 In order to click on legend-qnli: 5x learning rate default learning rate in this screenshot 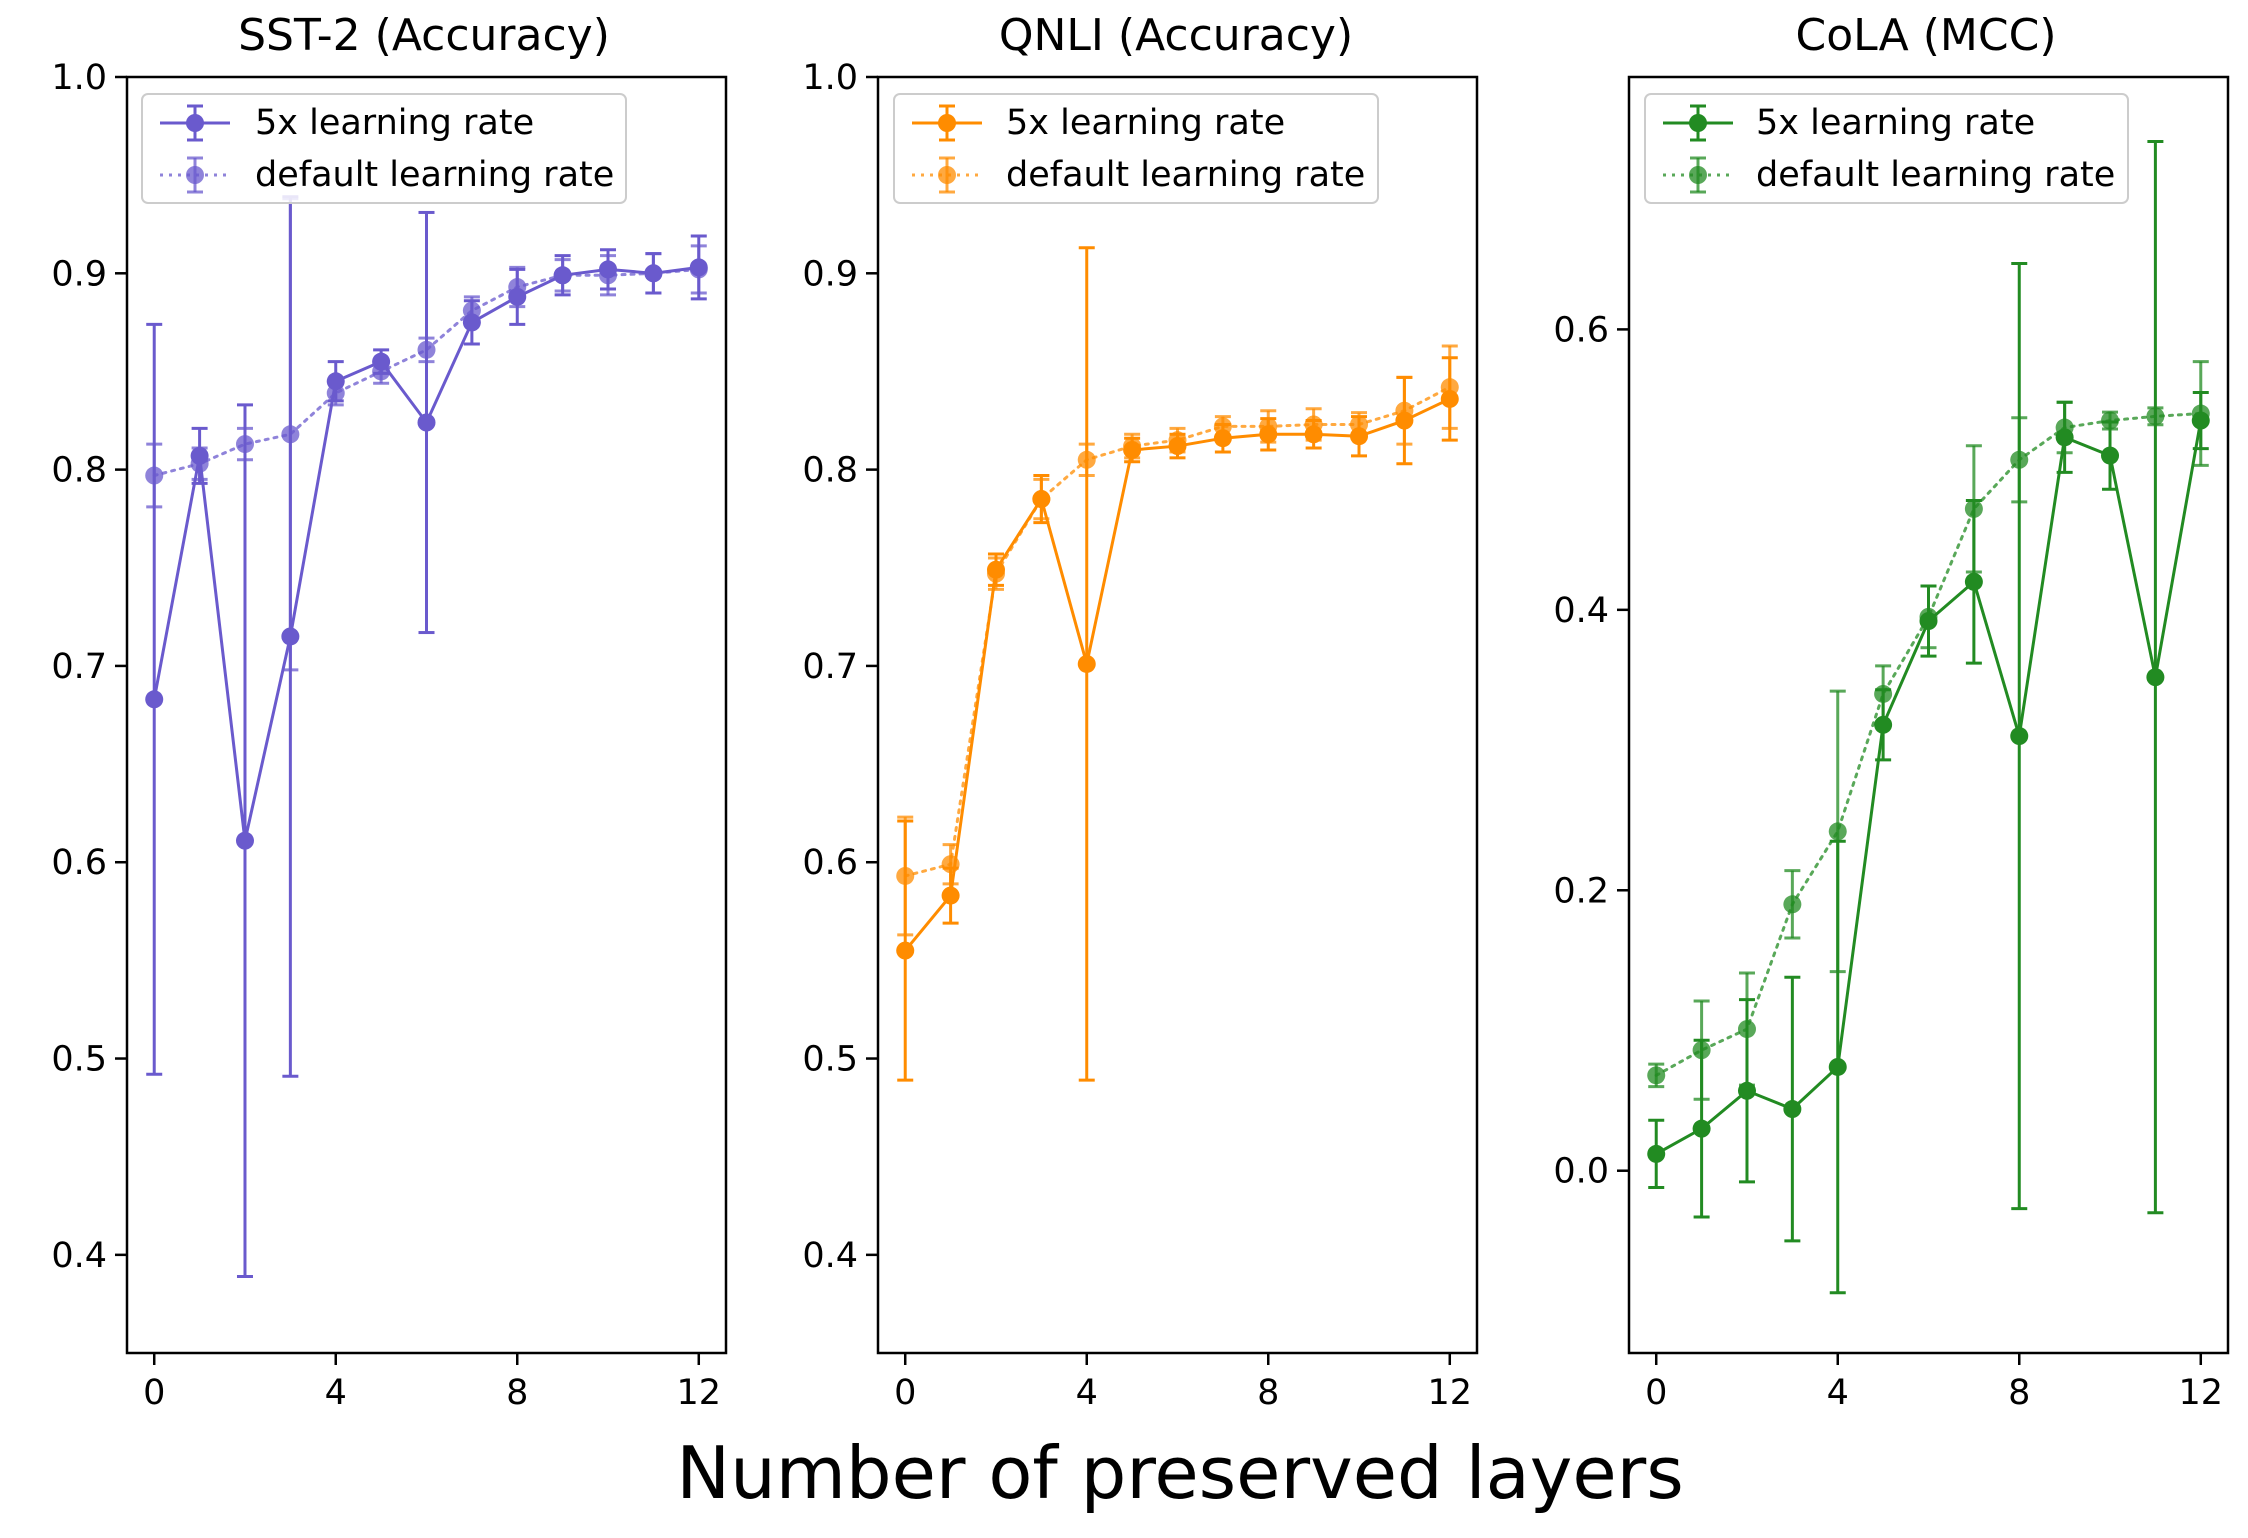, I will do `click(1136, 148)`.